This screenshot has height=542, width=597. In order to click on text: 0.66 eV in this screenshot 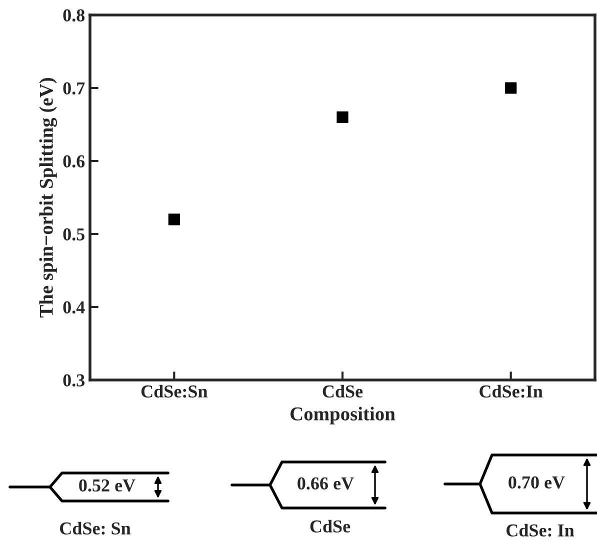, I will do `click(326, 483)`.